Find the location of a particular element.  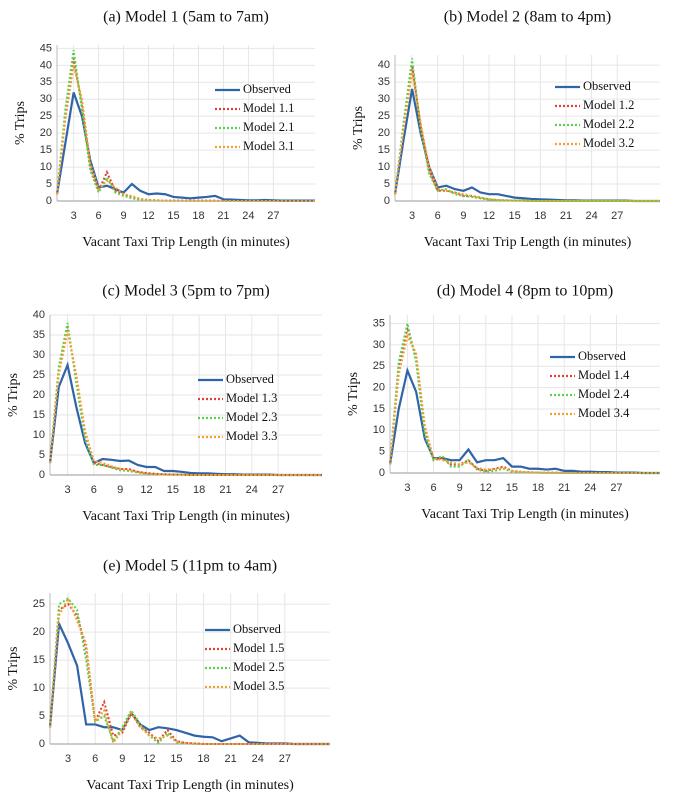

legend-label: Model 2.4 is located at coordinates (604, 394).